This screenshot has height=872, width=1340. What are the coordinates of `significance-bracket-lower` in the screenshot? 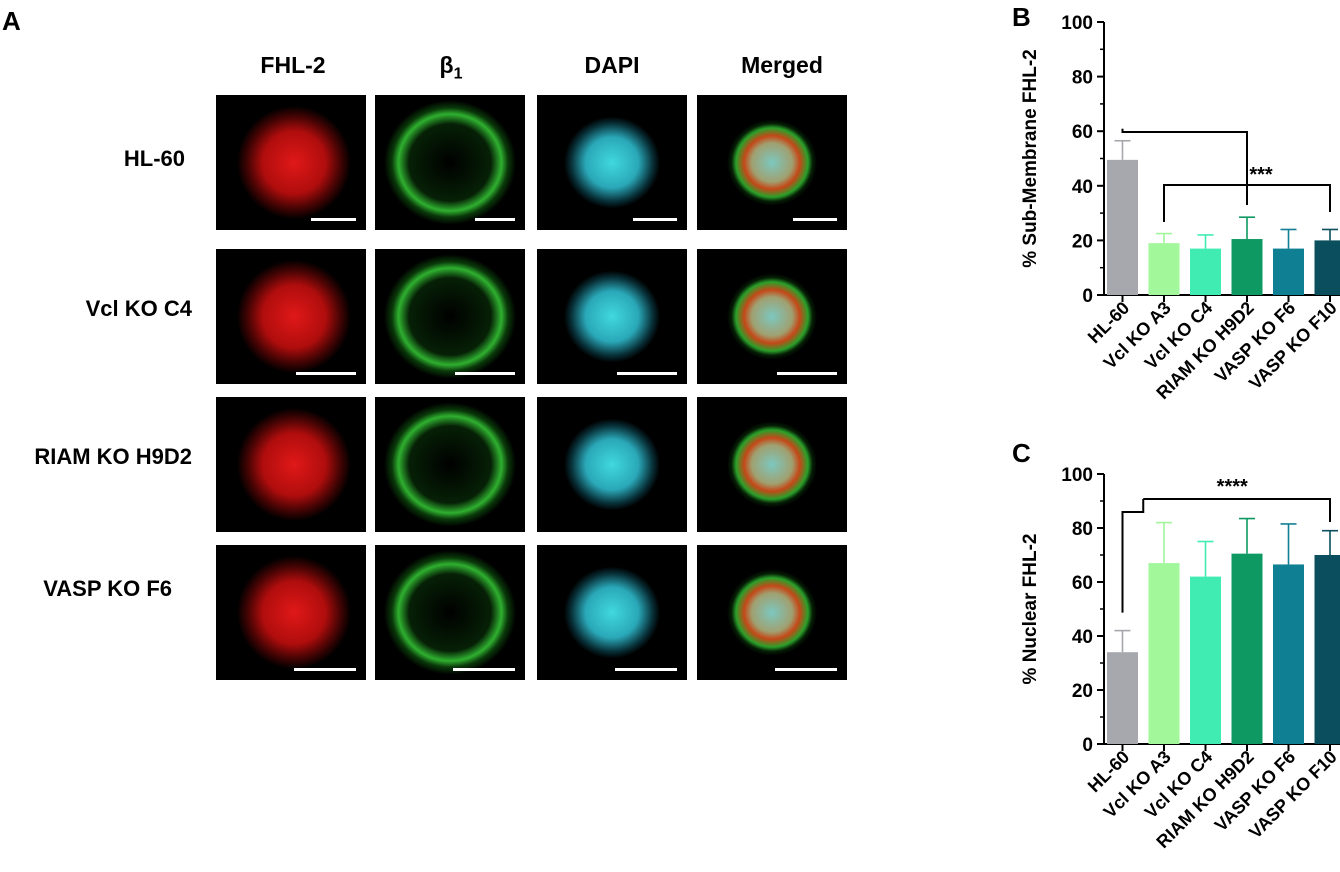 It's located at (1247, 203).